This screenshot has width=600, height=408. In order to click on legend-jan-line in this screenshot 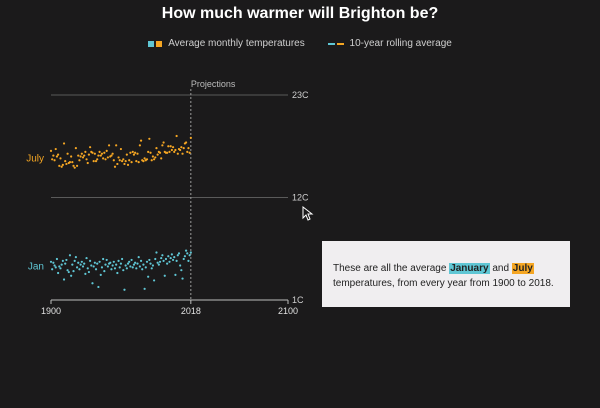, I will do `click(331, 43)`.